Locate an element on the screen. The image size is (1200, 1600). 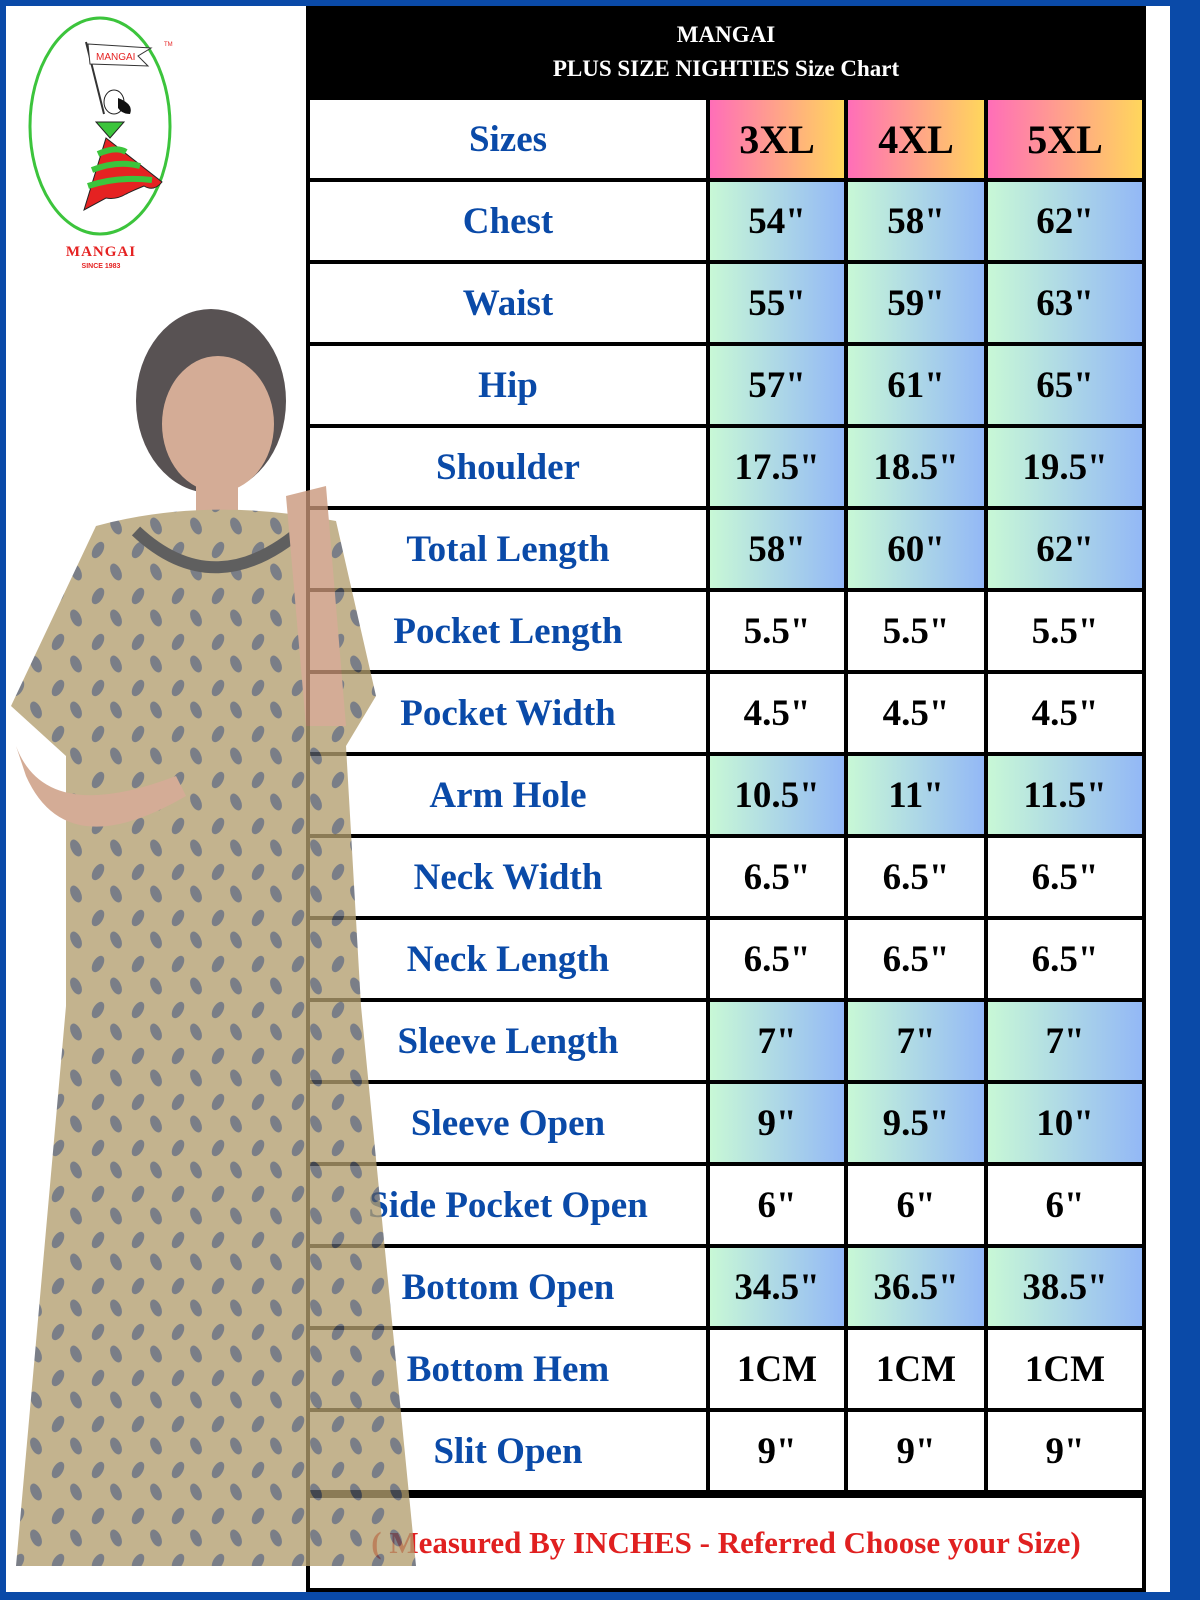
sleeve-length-5xl-value: 7" is located at coordinates (1065, 1041).